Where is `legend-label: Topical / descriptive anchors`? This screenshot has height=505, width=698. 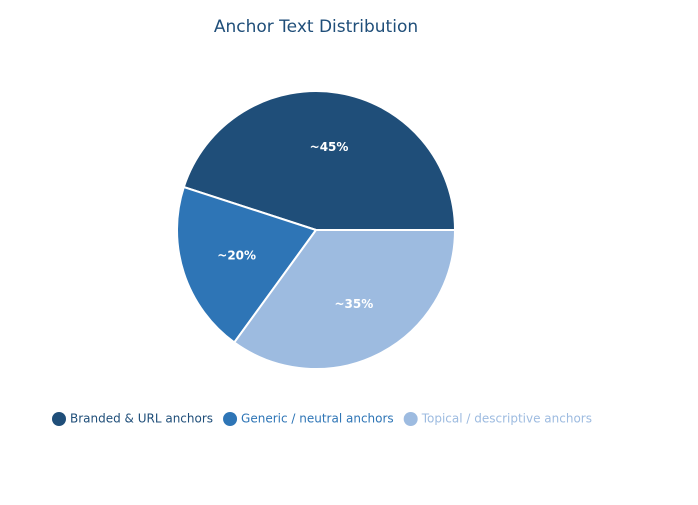 legend-label: Topical / descriptive anchors is located at coordinates (506, 419).